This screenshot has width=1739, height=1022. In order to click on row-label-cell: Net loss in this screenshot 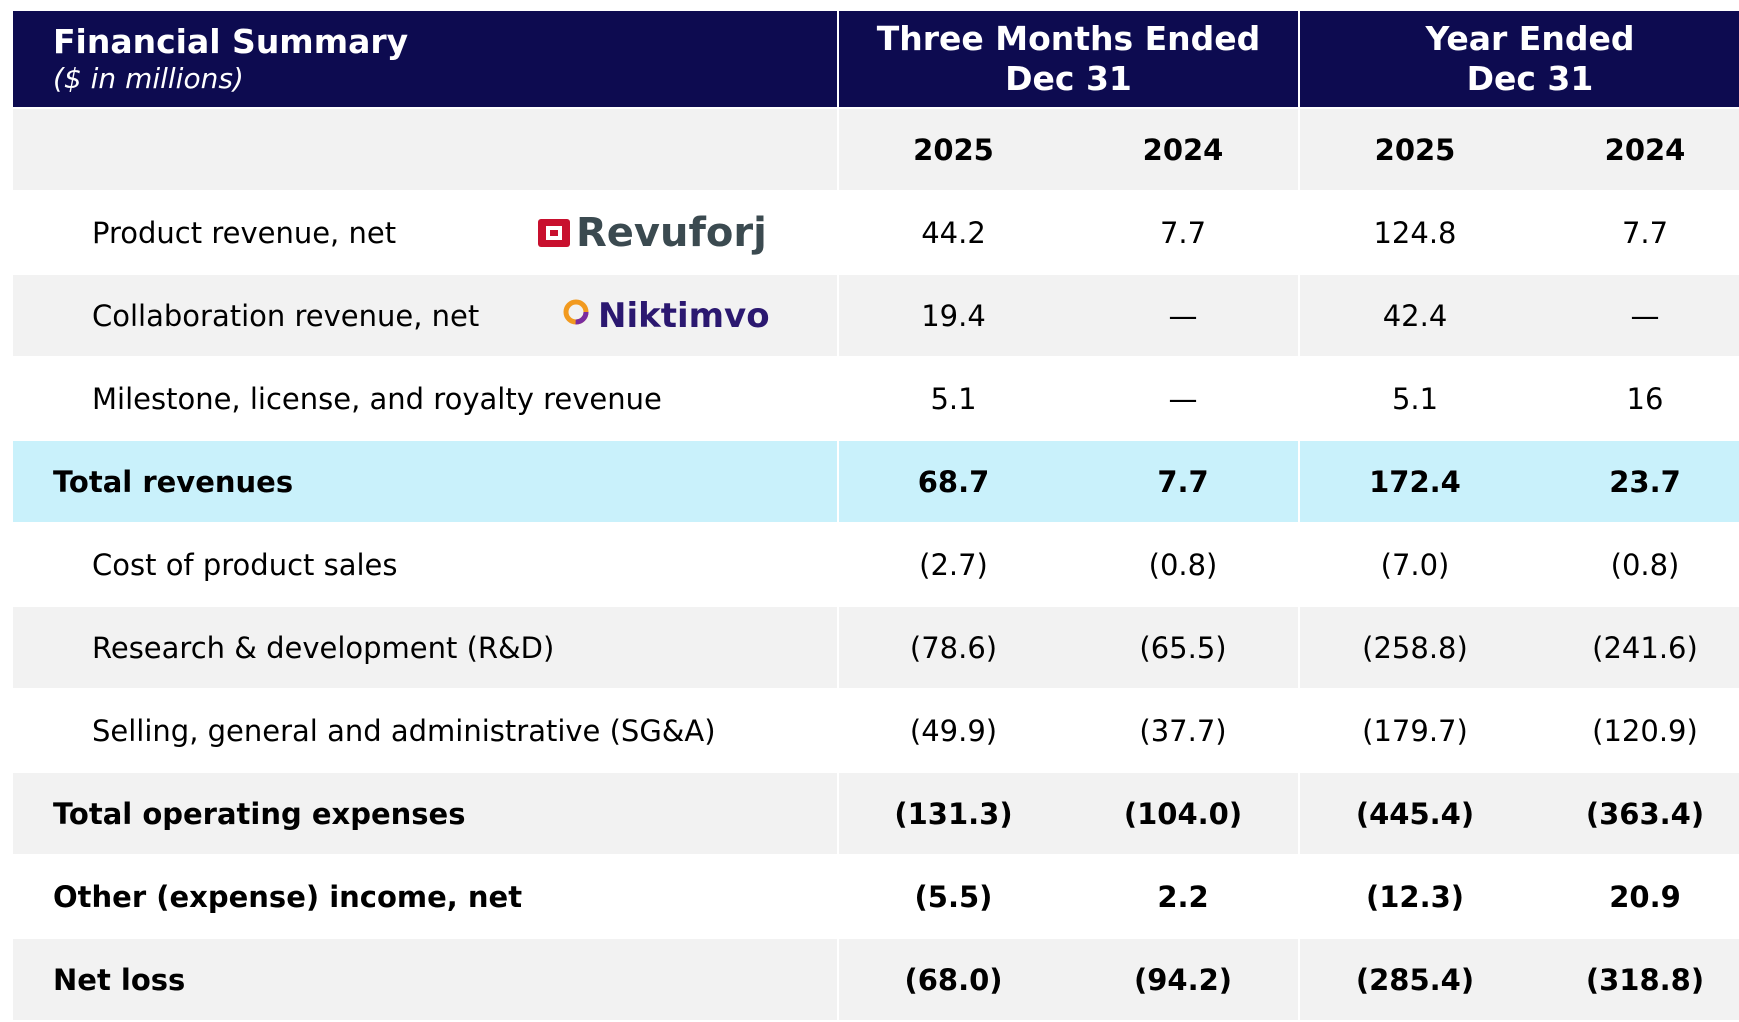, I will do `click(425, 979)`.